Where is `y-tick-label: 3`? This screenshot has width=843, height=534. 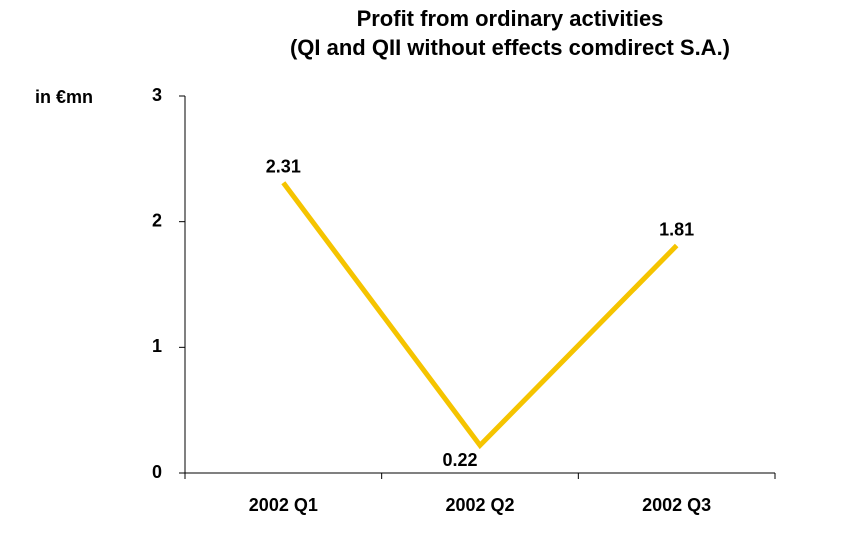
y-tick-label: 3 is located at coordinates (157, 95).